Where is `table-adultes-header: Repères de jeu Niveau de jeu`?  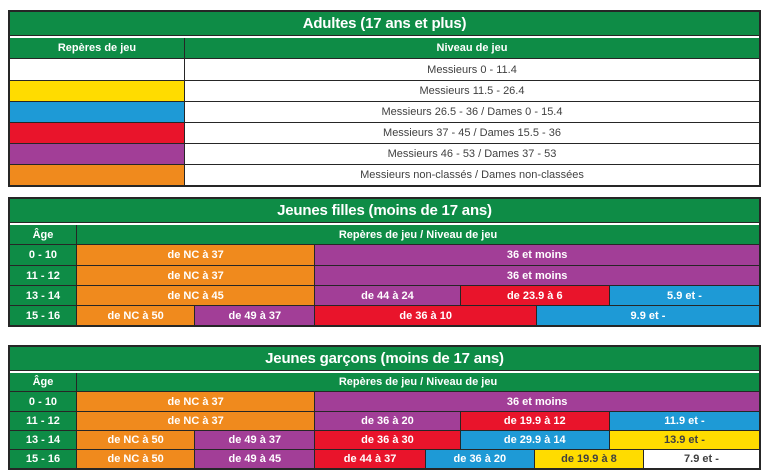 table-adultes-header: Repères de jeu Niveau de jeu is located at coordinates (384, 48).